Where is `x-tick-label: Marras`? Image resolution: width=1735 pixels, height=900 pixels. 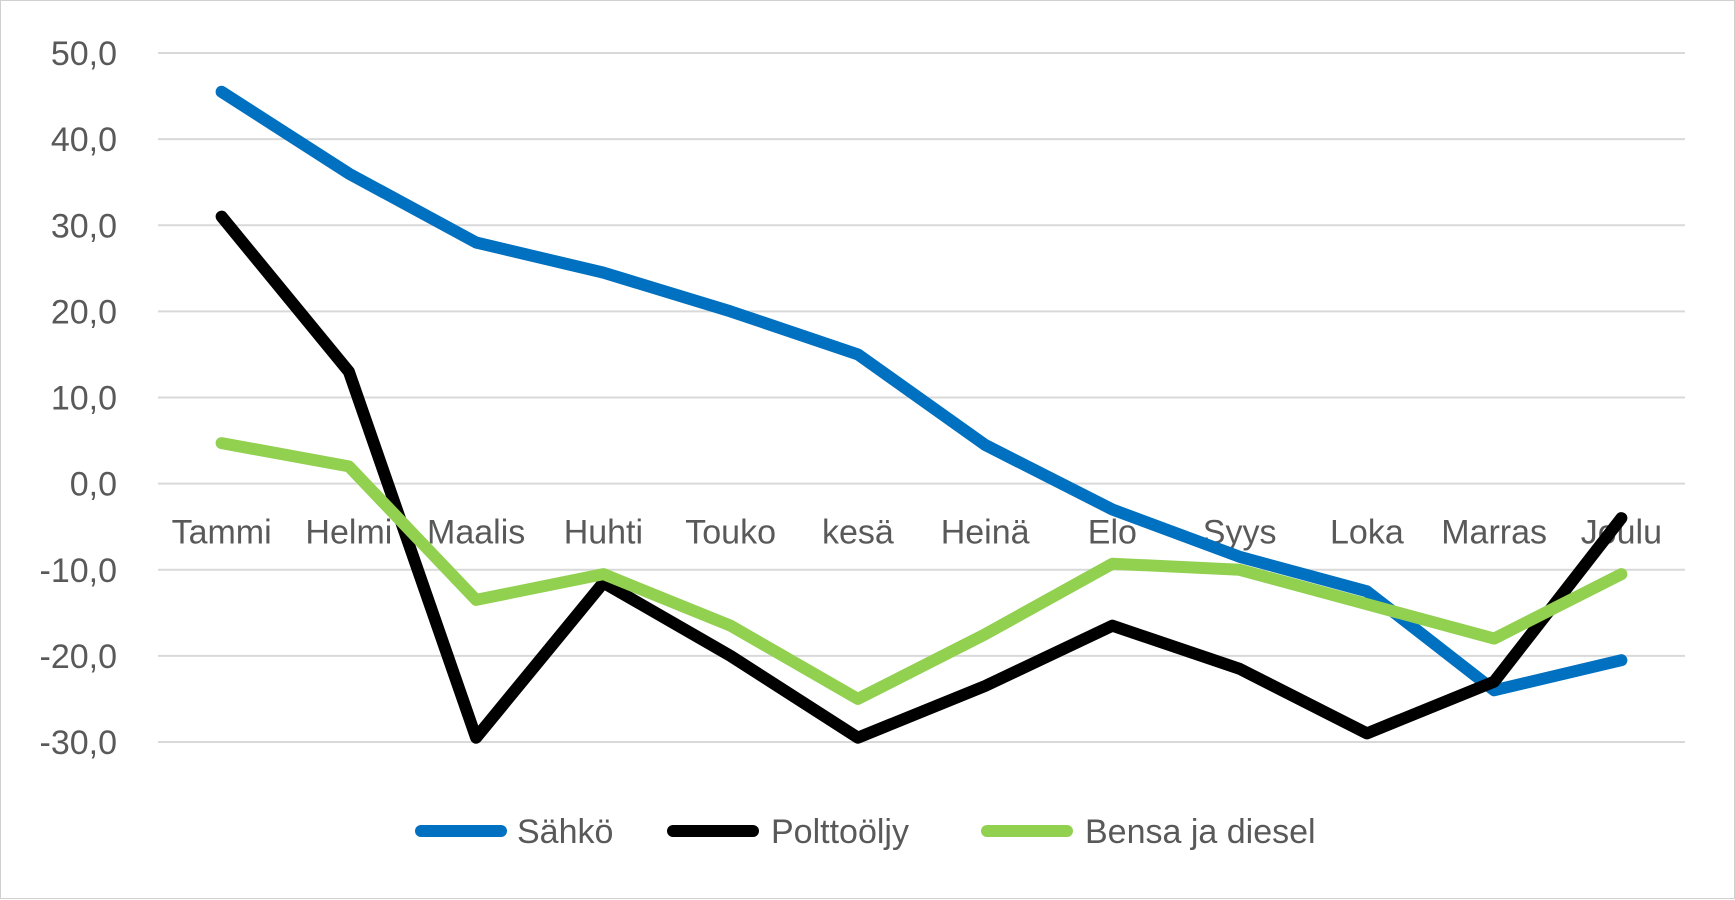 x-tick-label: Marras is located at coordinates (1494, 533).